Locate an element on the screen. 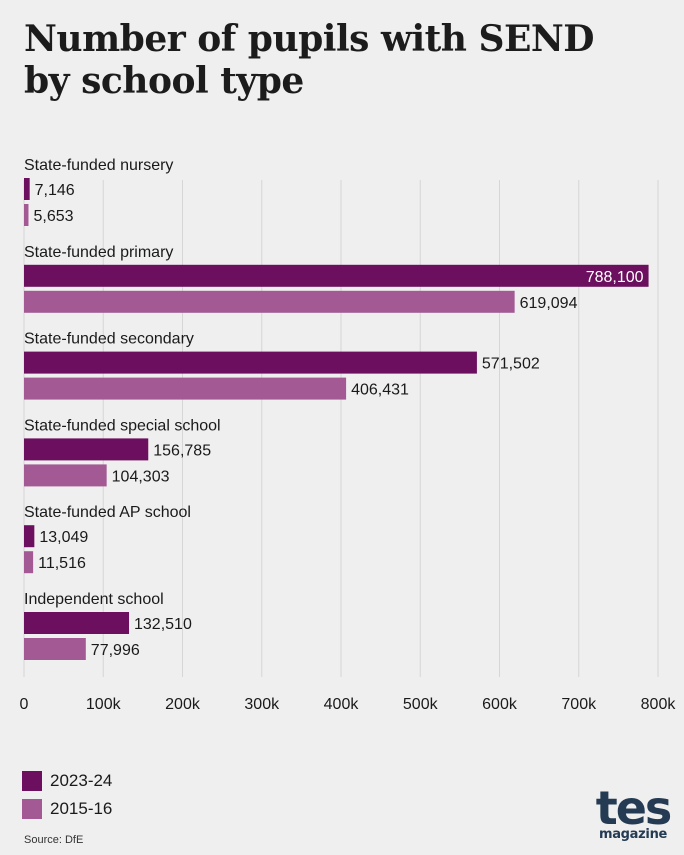  x-tick-label-800k: 800k is located at coordinates (659, 704).